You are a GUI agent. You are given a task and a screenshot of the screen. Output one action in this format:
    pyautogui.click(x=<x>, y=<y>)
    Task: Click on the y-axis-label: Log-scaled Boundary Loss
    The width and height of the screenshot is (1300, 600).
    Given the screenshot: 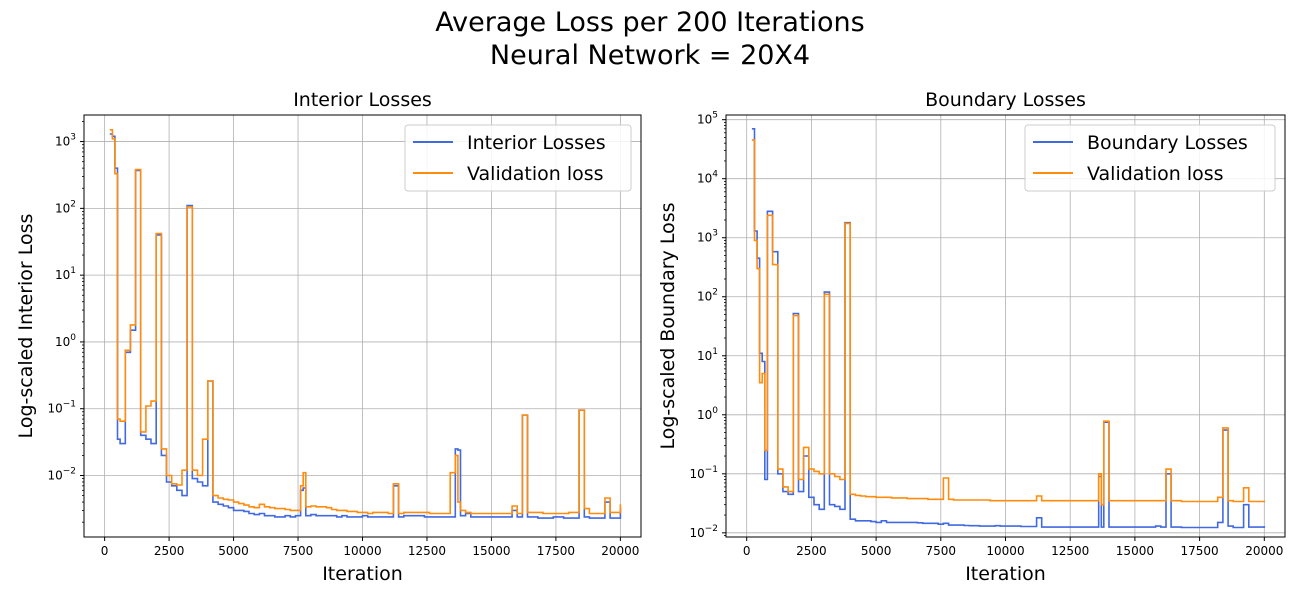 What is the action you would take?
    pyautogui.click(x=668, y=325)
    